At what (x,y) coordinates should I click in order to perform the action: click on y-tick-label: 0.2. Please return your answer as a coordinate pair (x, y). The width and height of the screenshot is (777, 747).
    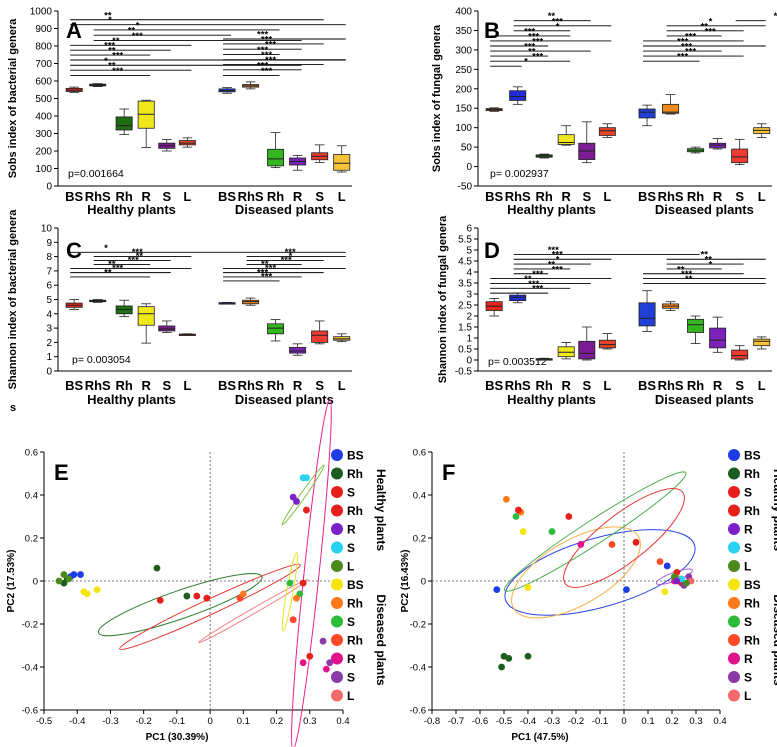
    Looking at the image, I should click on (419, 539).